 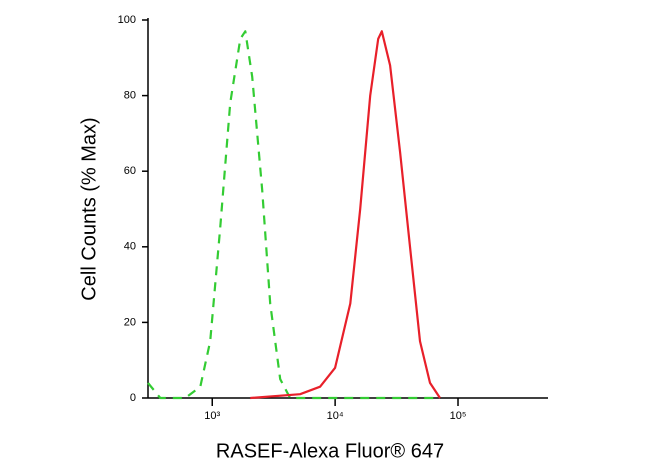 I want to click on y-tick-label: 100, so click(x=127, y=20).